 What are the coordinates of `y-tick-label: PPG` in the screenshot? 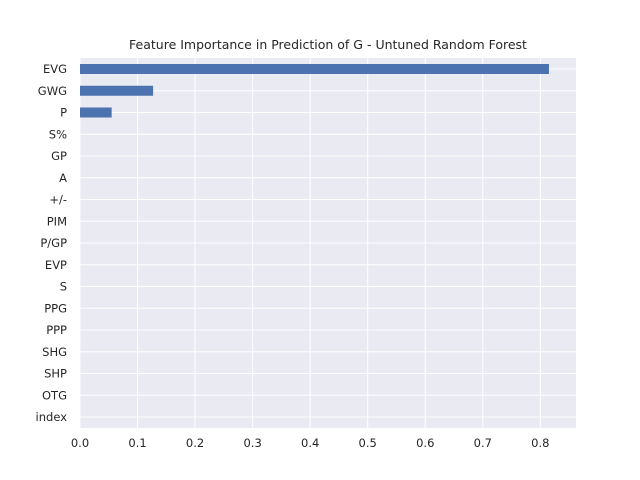 It's located at (55, 308).